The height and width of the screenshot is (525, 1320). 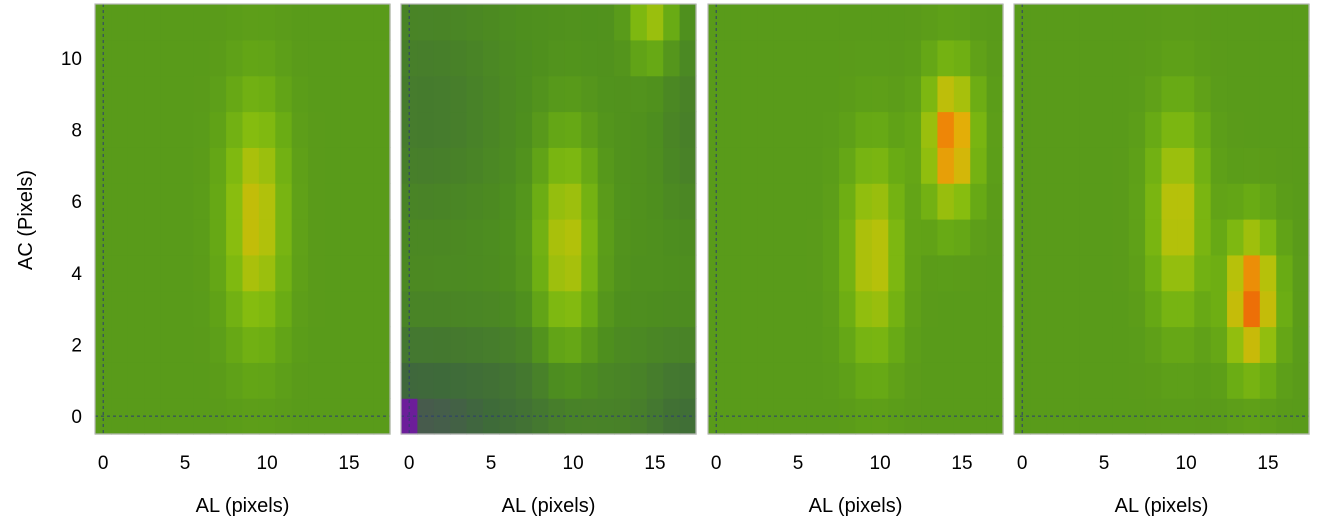 What do you see at coordinates (185, 463) in the screenshot?
I see `x-tick-label: 5` at bounding box center [185, 463].